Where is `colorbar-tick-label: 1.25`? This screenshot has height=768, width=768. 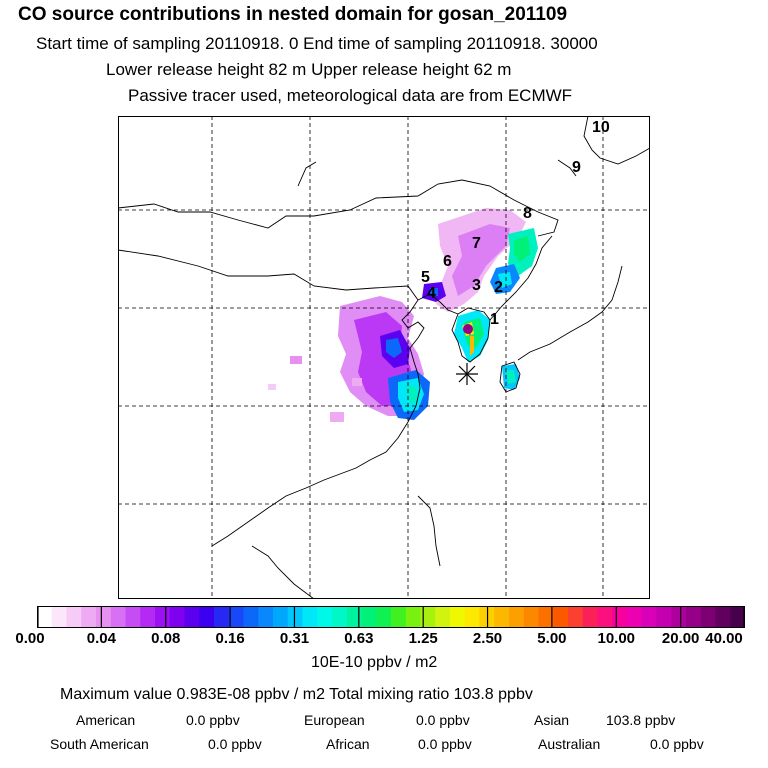
colorbar-tick-label: 1.25 is located at coordinates (423, 638).